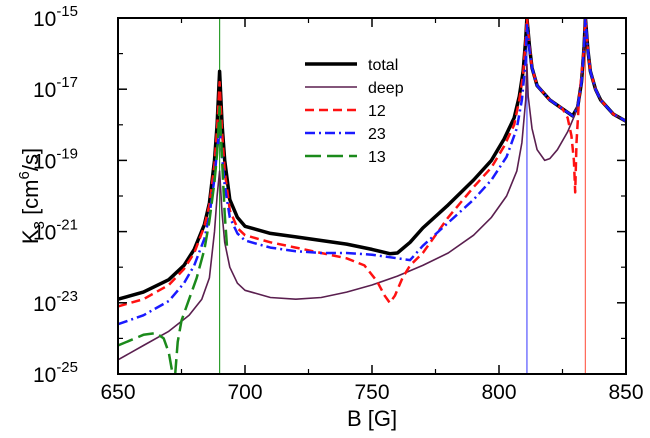  What do you see at coordinates (55, 231) in the screenshot?
I see `y-tick-label: 10-21` at bounding box center [55, 231].